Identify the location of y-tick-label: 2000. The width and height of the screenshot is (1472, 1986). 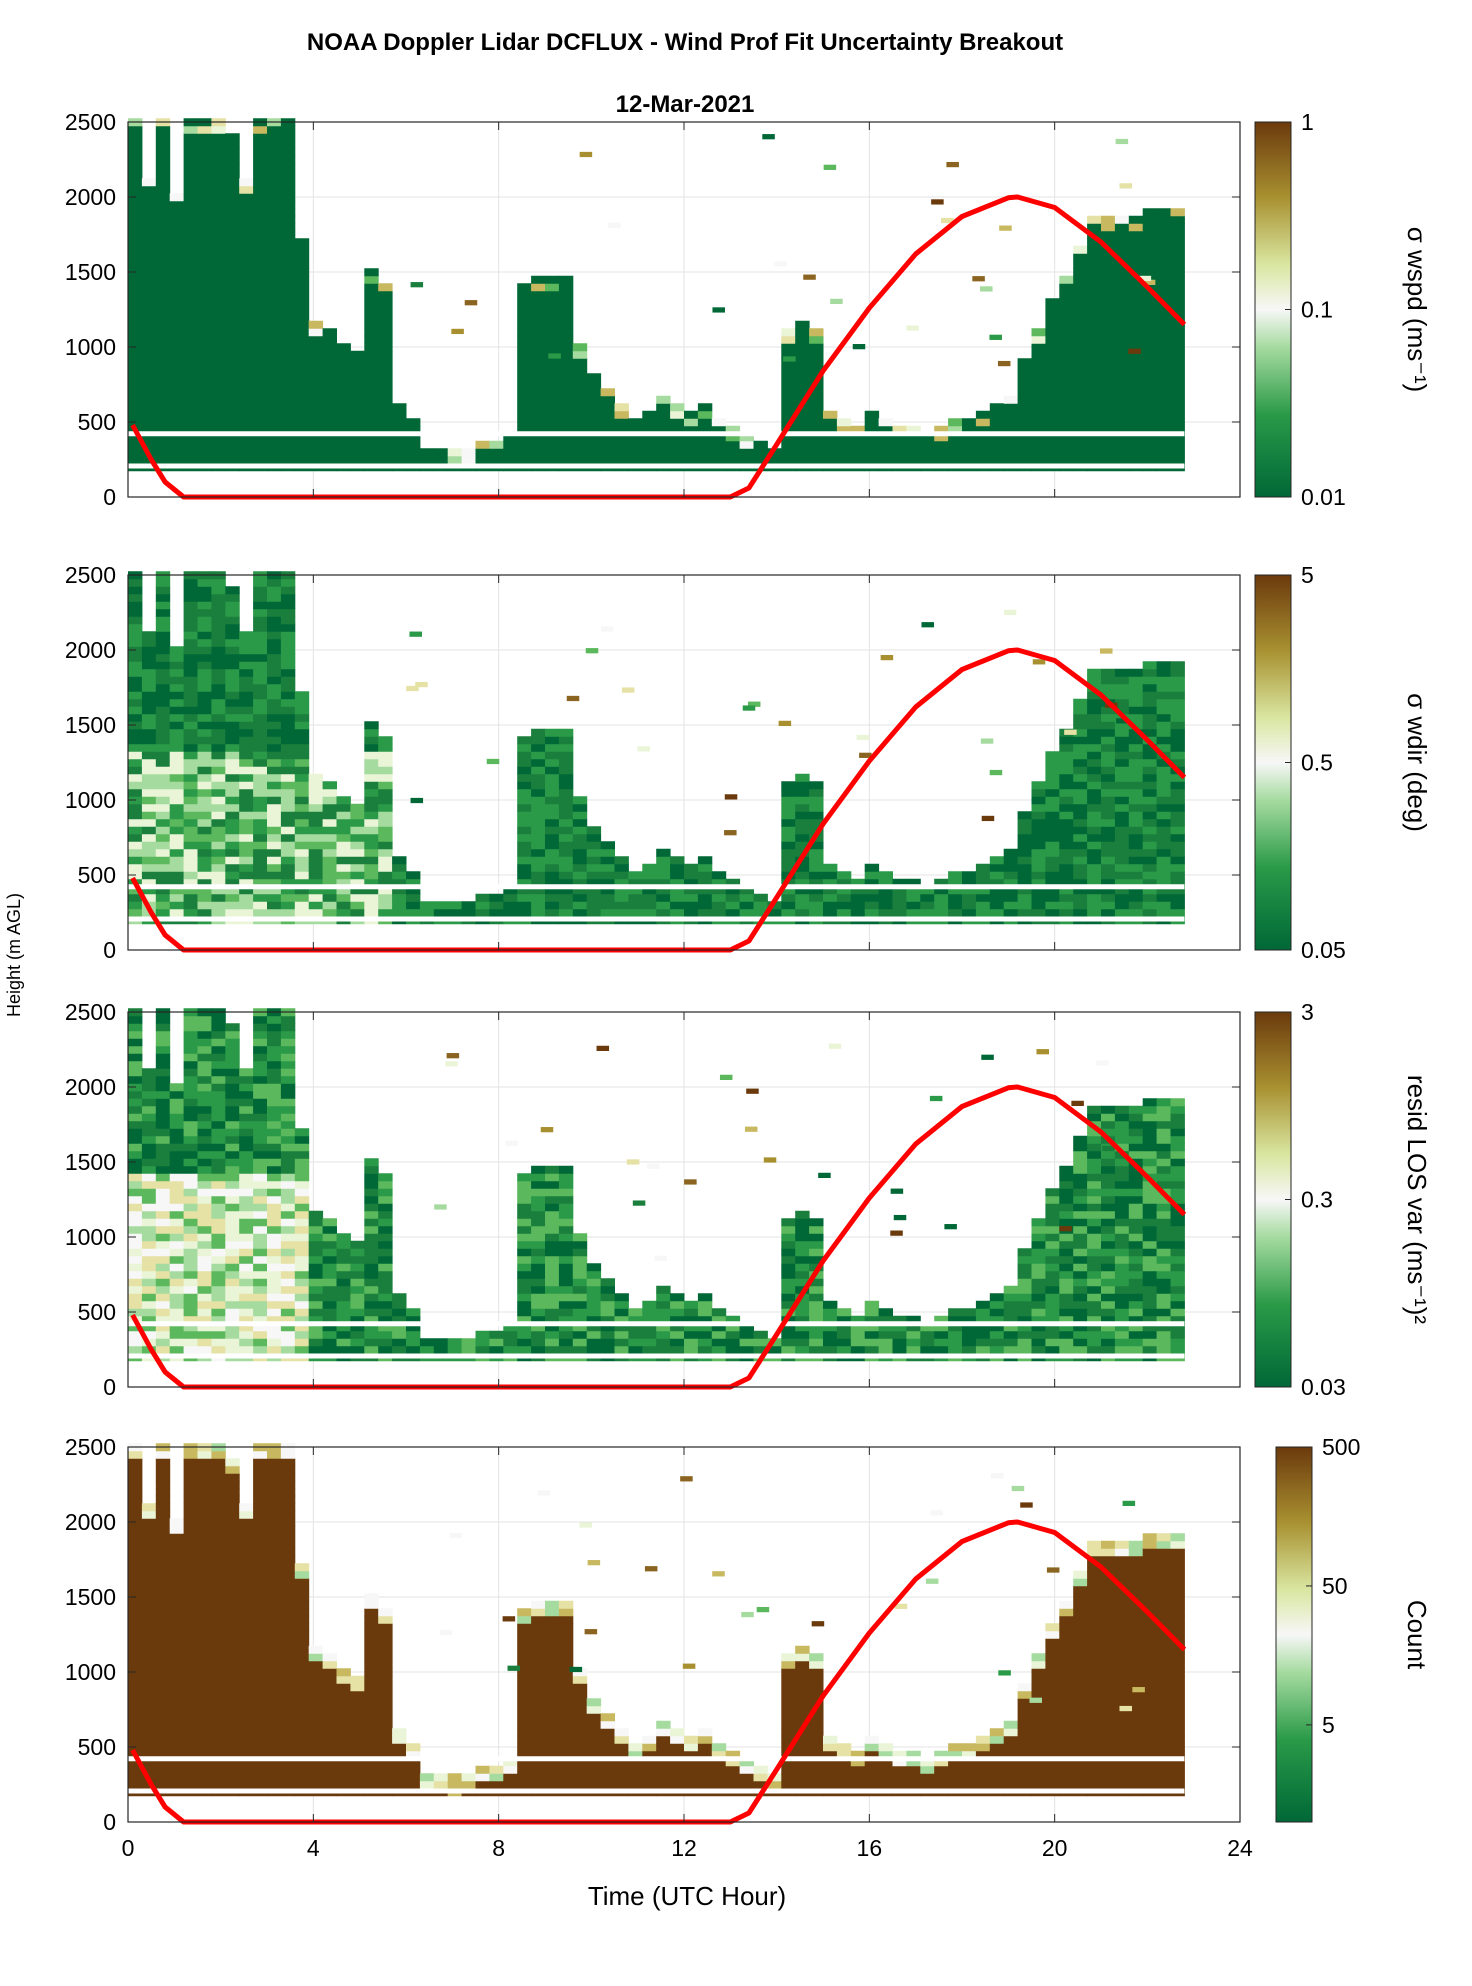
(90, 197).